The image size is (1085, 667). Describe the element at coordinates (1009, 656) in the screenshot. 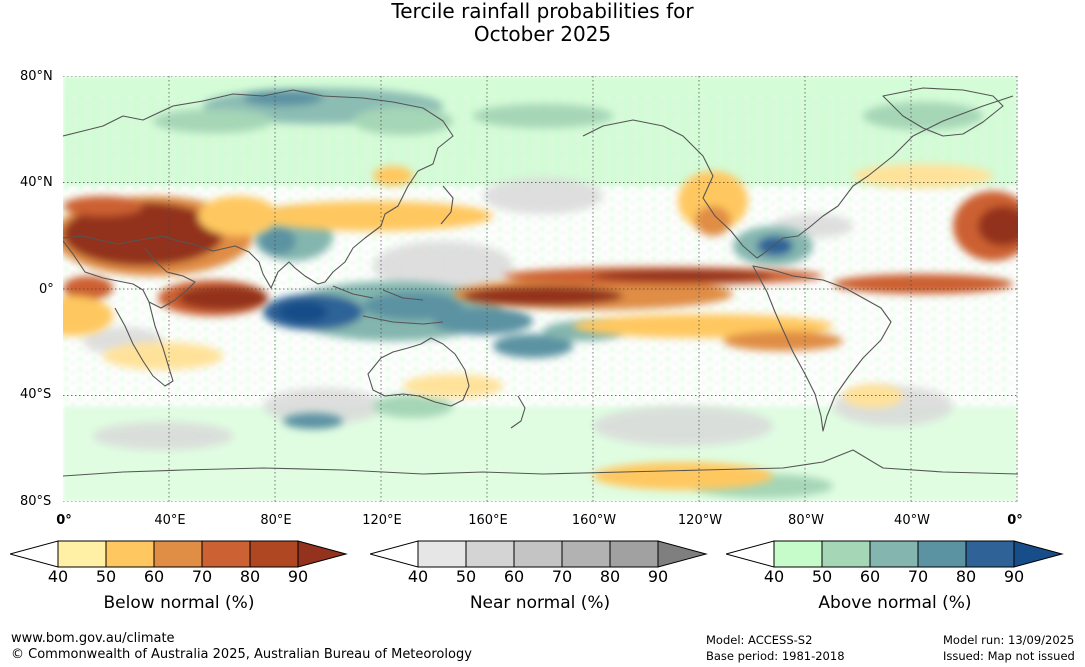

I see `footer-issued: Issued: Map not issued` at that location.